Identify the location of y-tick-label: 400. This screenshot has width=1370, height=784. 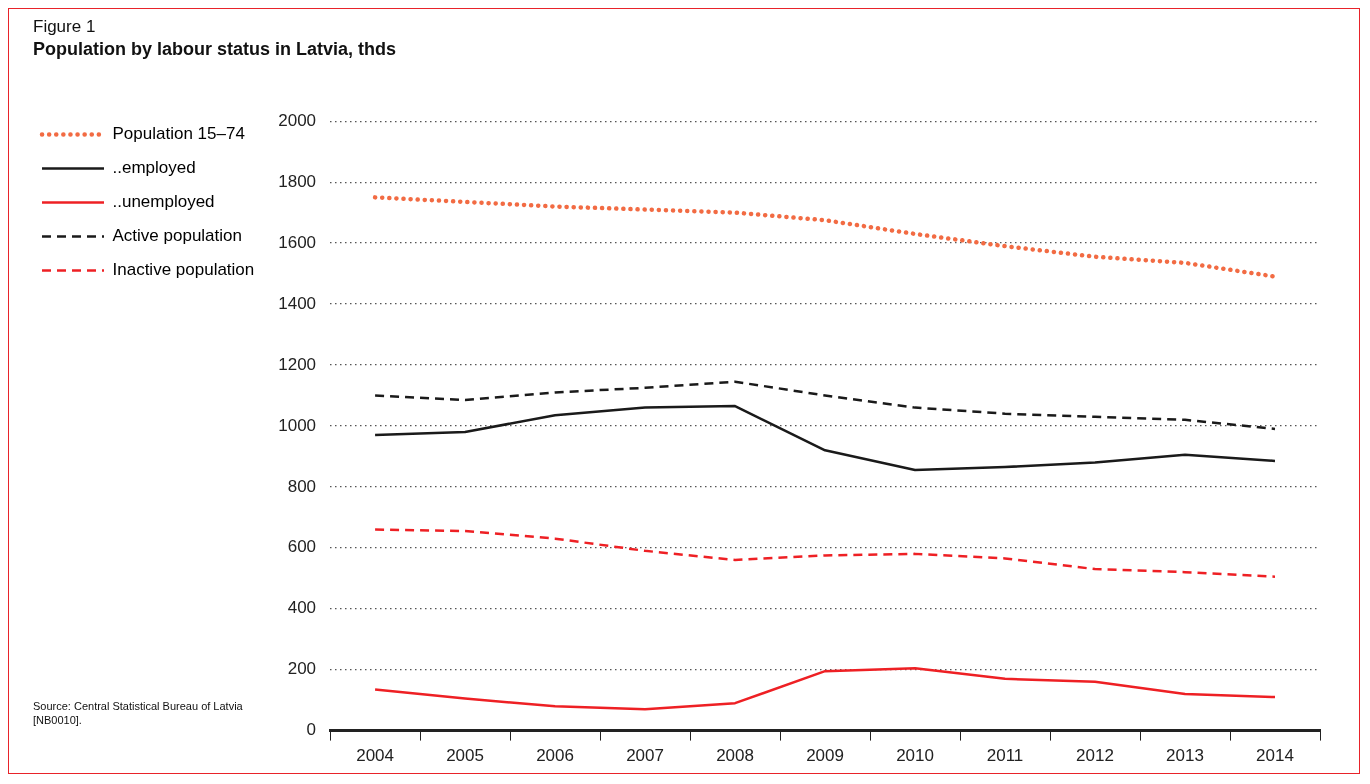
(302, 608).